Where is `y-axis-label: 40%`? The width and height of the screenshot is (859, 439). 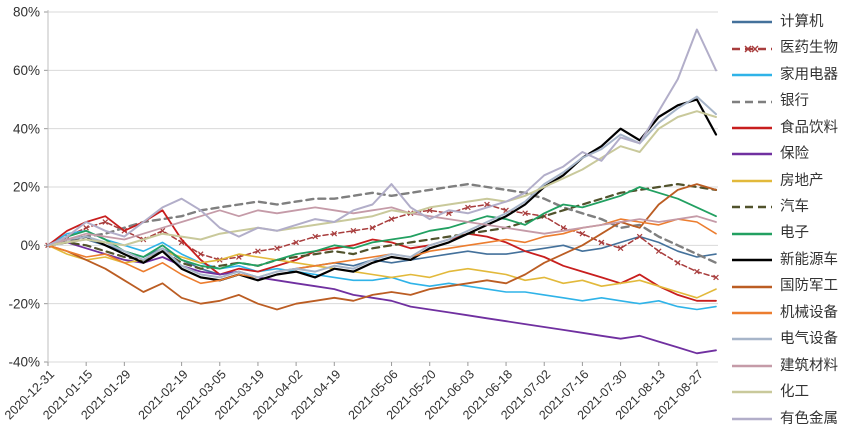
y-axis-label: 40% is located at coordinates (26, 128).